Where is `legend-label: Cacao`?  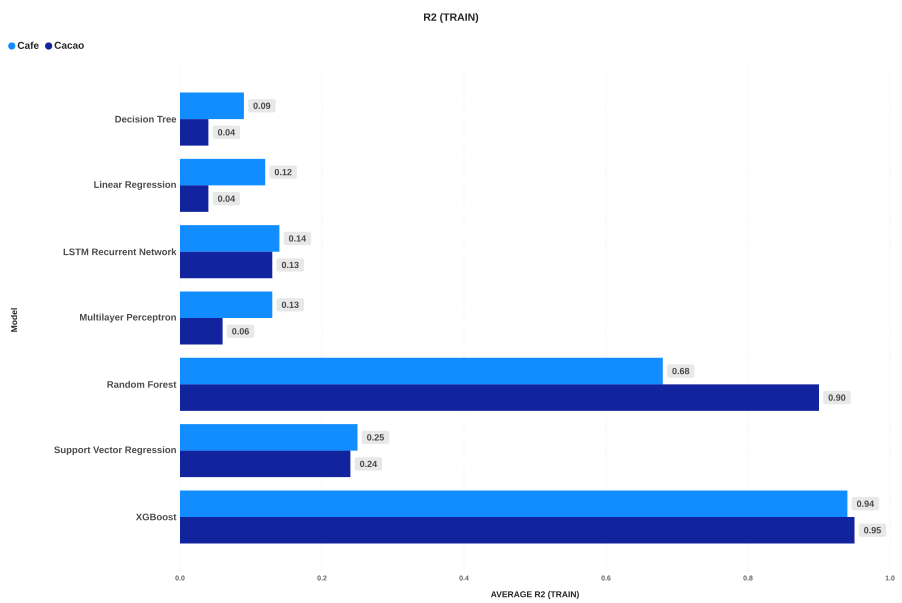 legend-label: Cacao is located at coordinates (69, 45).